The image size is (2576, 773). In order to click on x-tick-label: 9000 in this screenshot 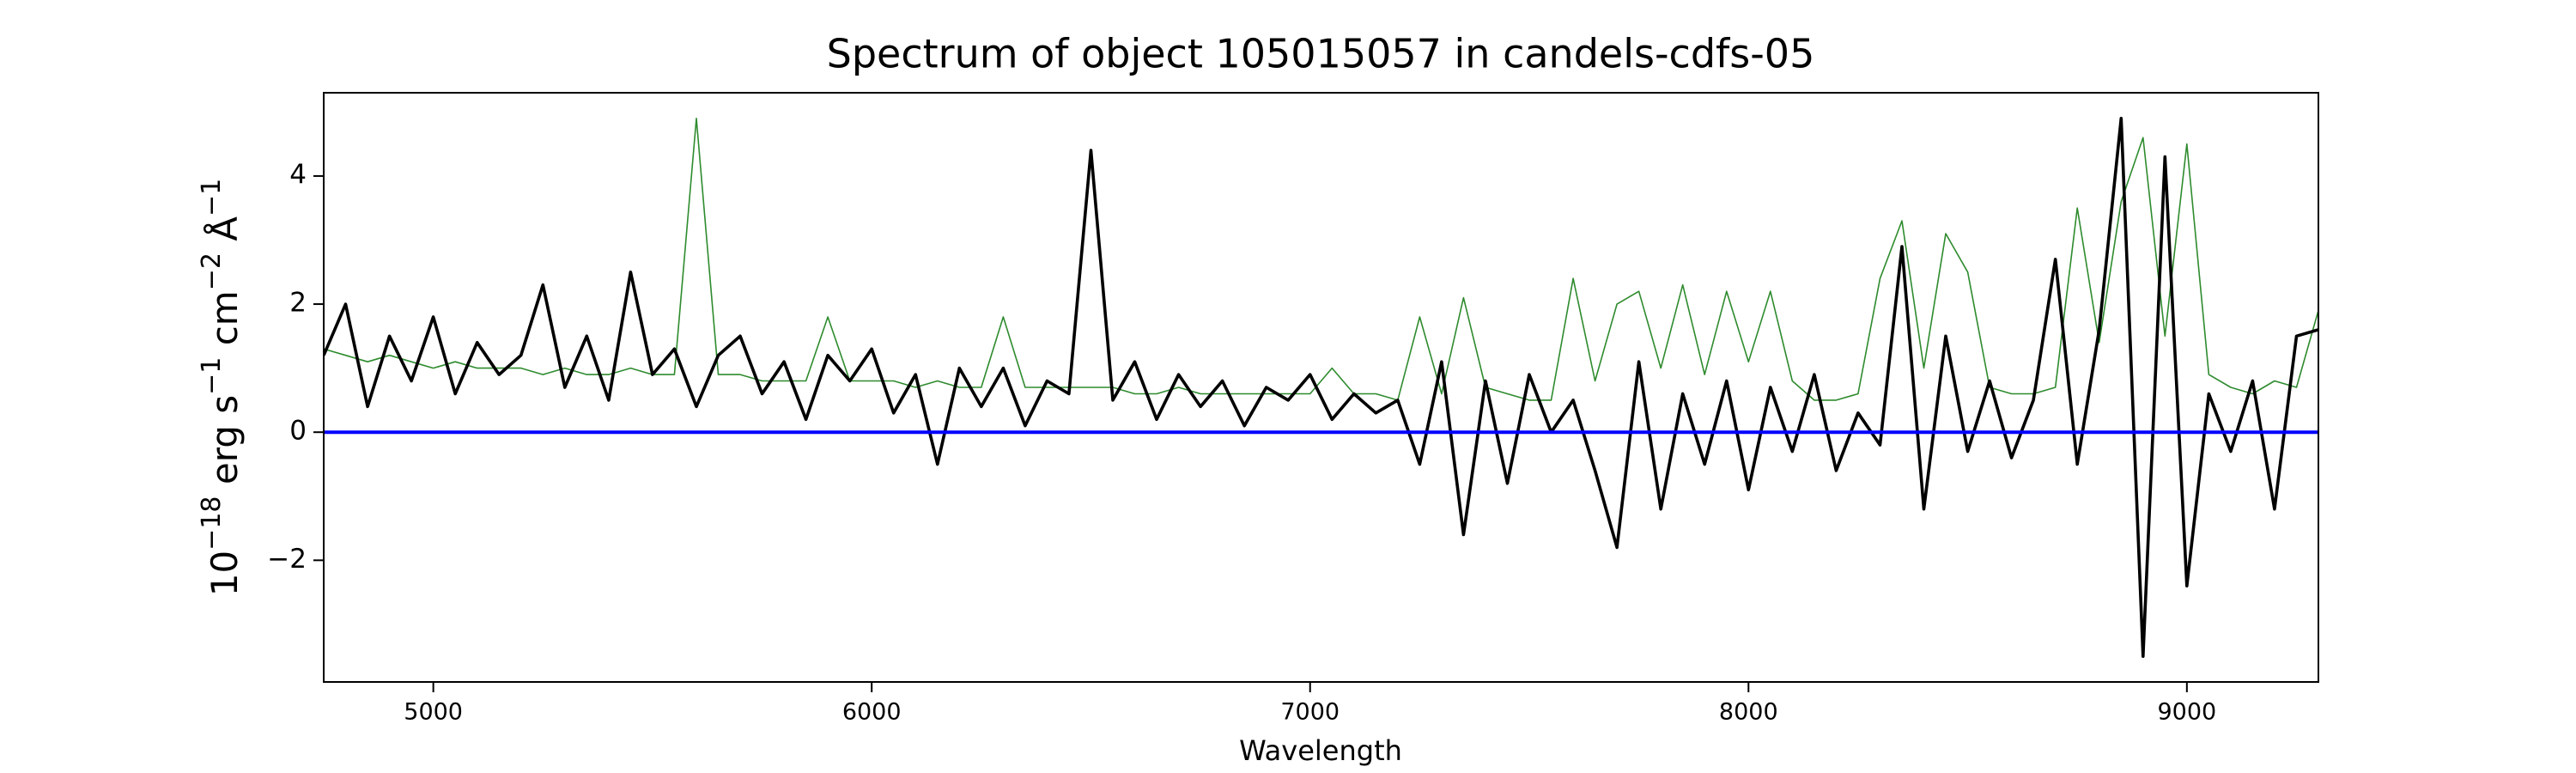, I will do `click(2186, 712)`.